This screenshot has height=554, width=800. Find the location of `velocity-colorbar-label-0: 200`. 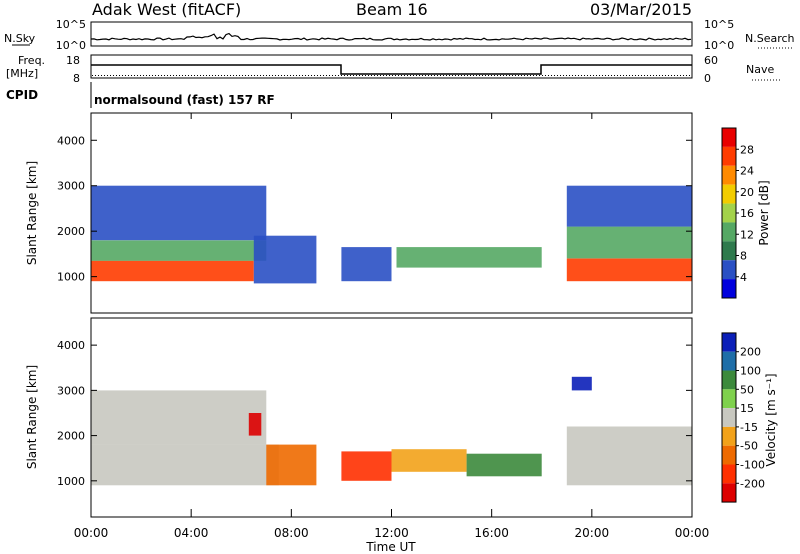

velocity-colorbar-label-0: 200 is located at coordinates (750, 352).